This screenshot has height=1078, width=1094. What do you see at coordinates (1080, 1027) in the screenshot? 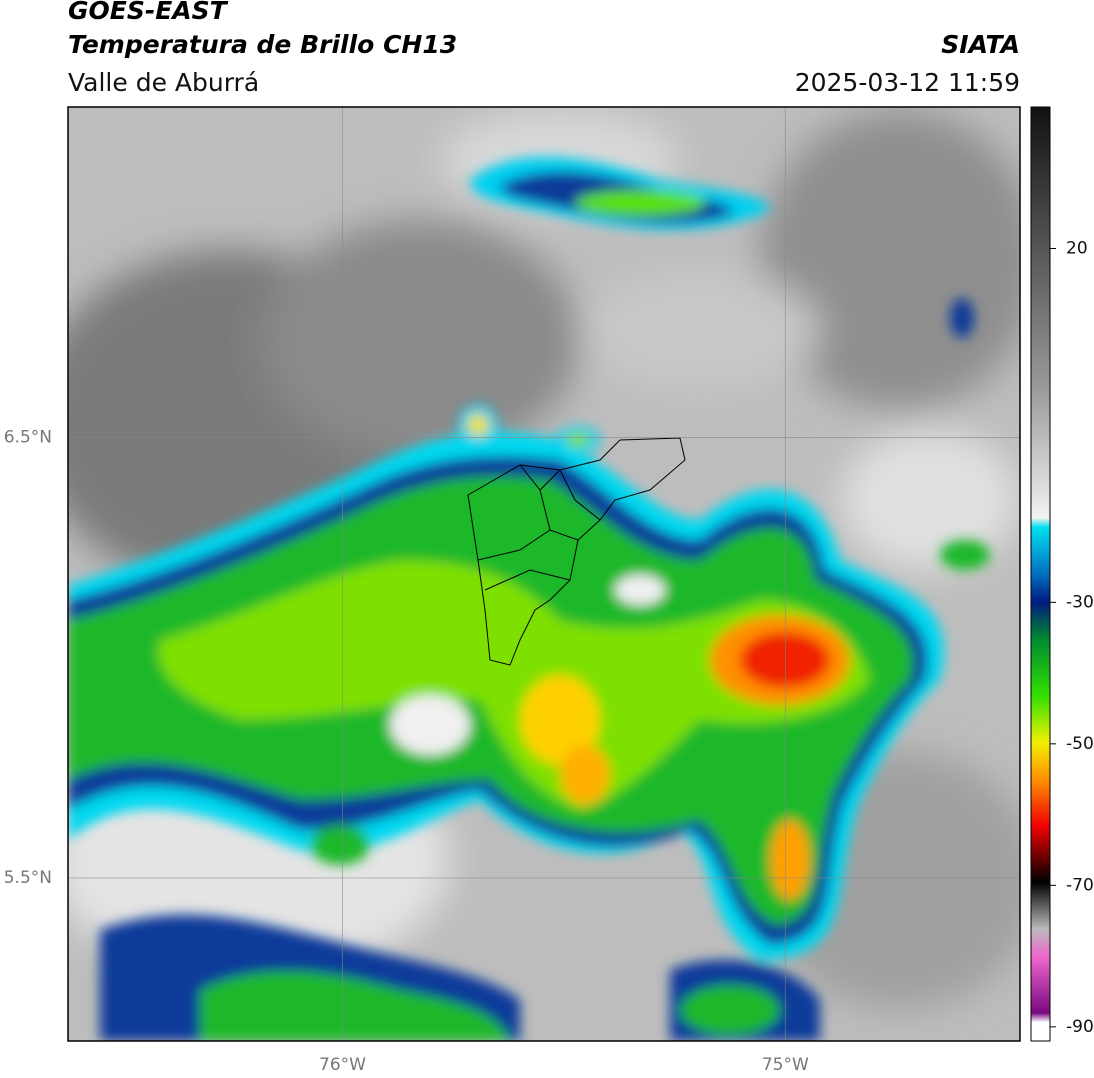
I see `colorbar-tick-label: -90` at bounding box center [1080, 1027].